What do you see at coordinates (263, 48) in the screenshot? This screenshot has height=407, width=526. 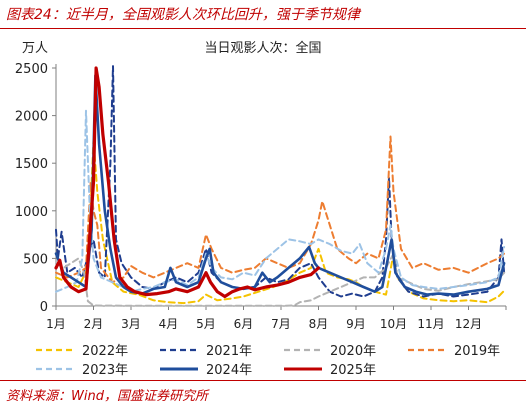 I see `chart-title: 当日观影人次：全国` at bounding box center [263, 48].